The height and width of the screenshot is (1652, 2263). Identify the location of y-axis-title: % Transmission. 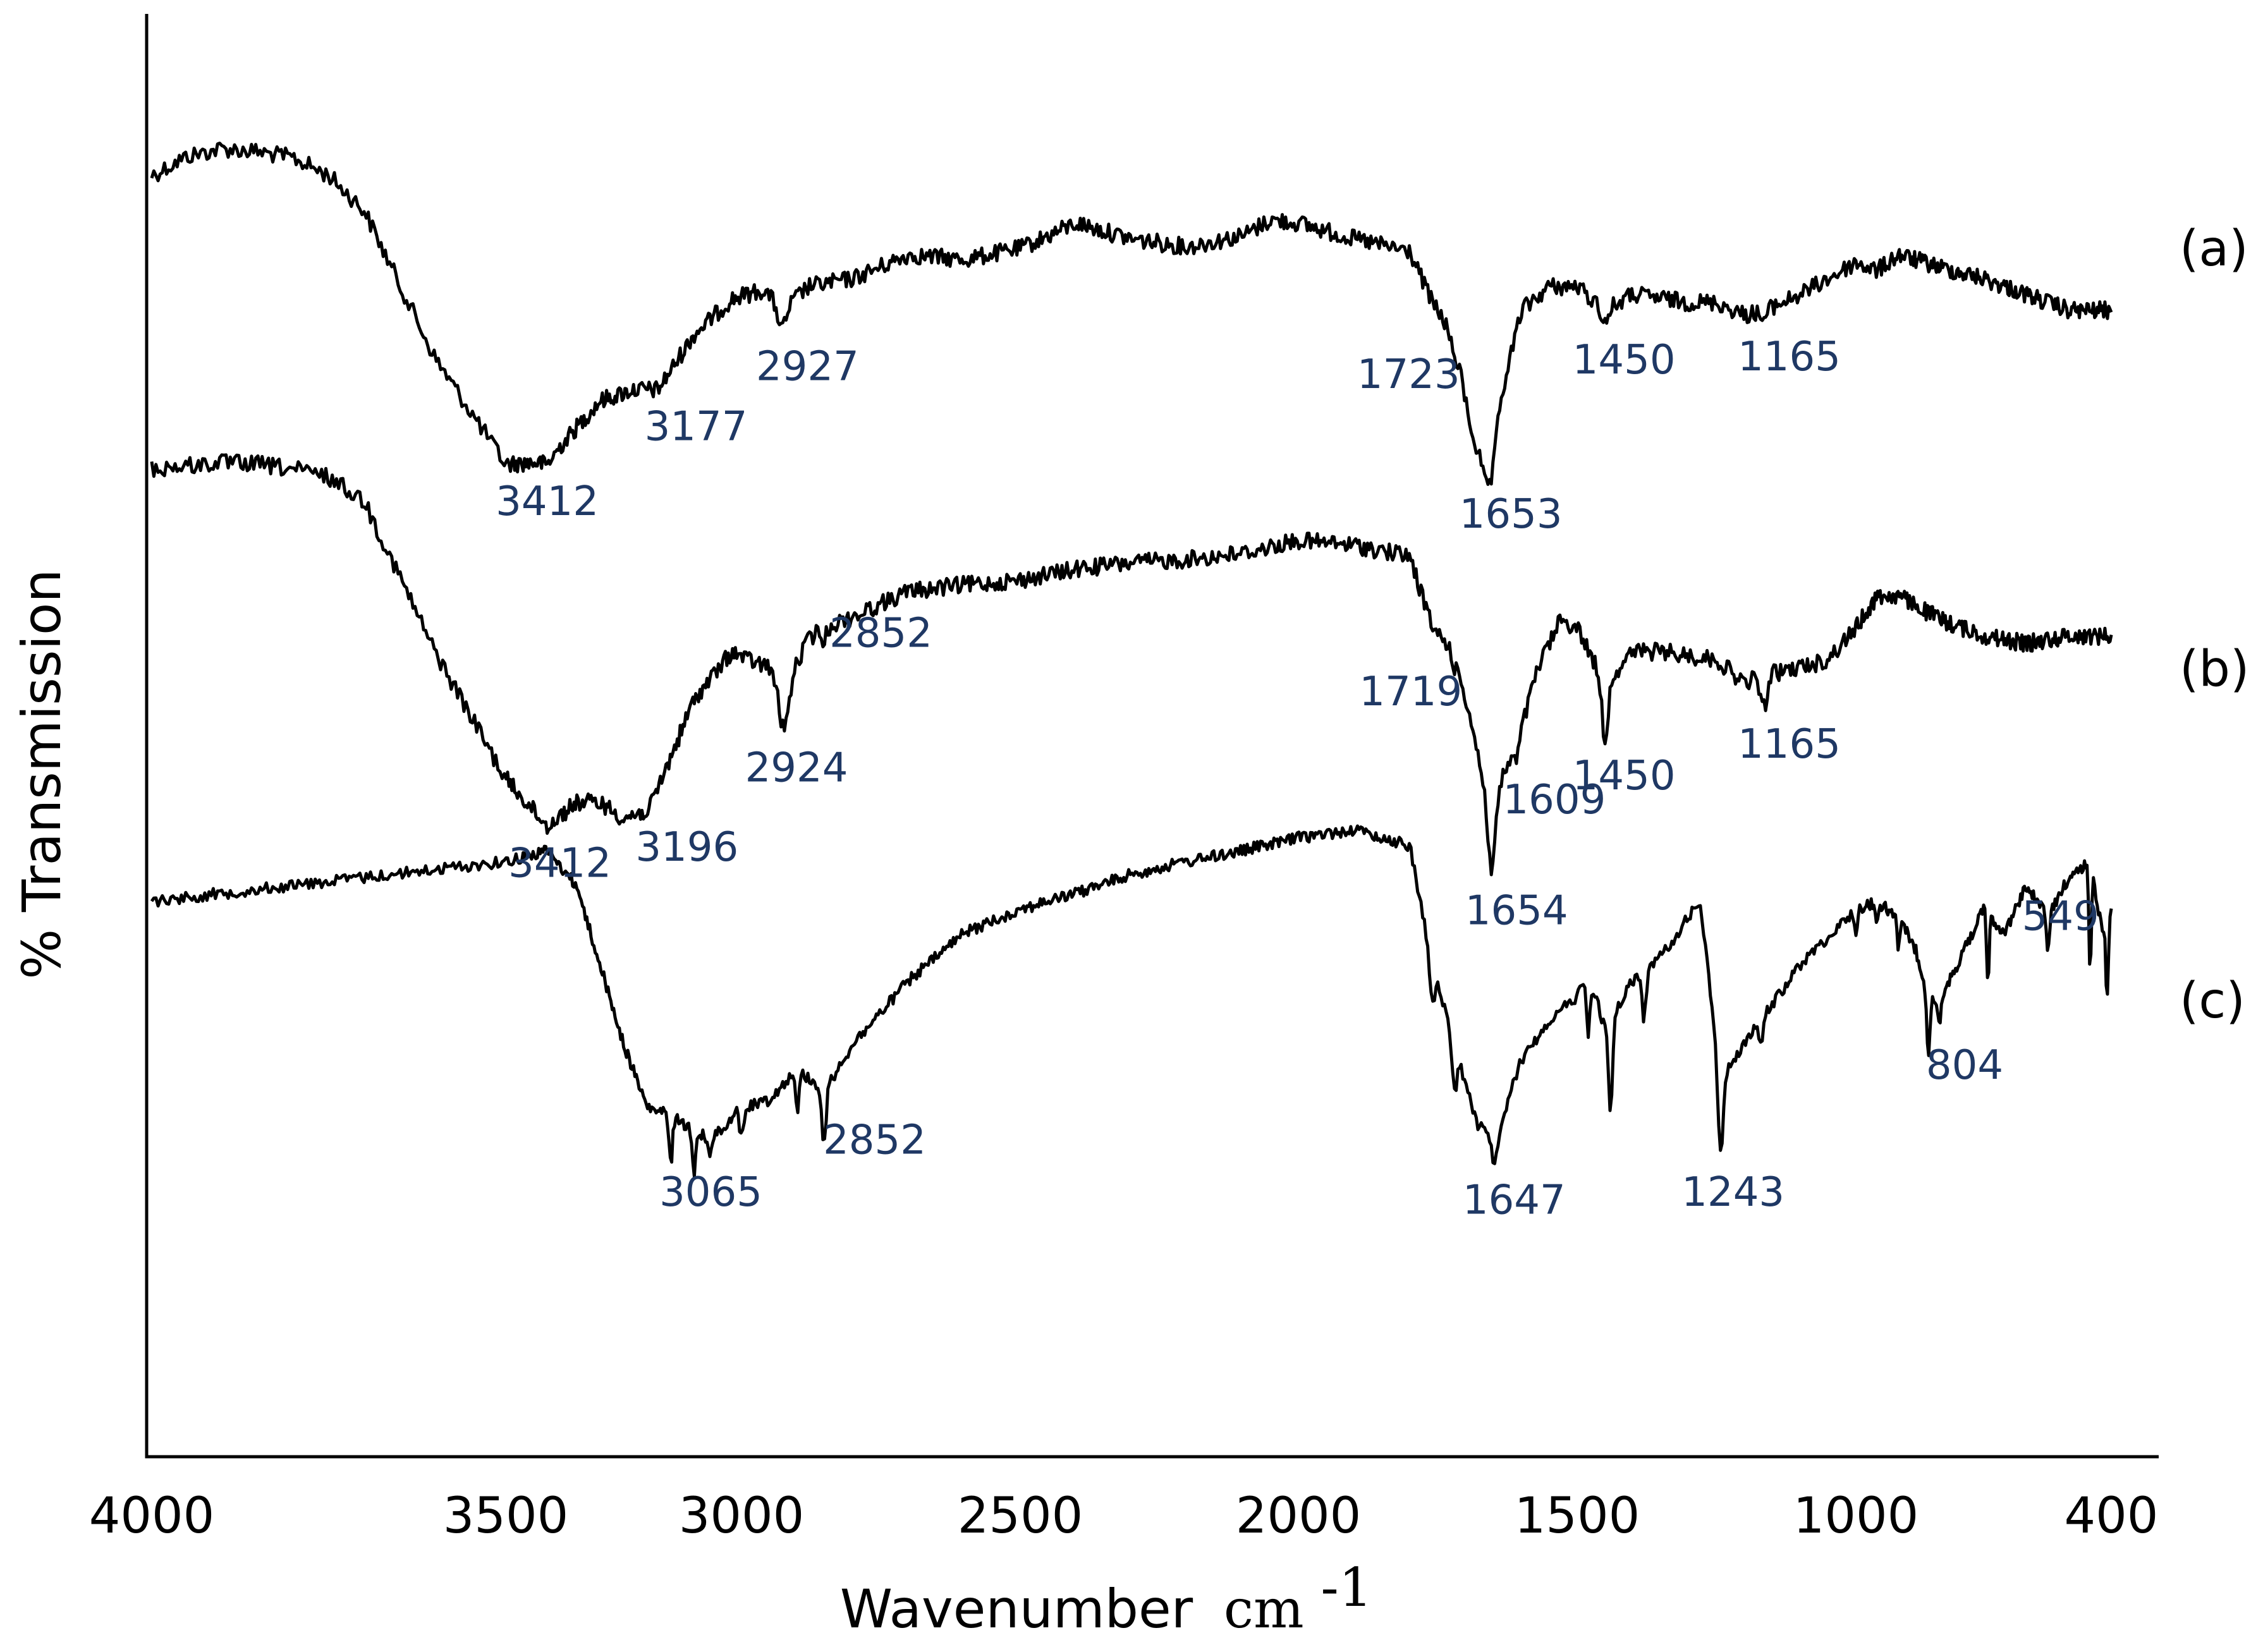
(42, 774).